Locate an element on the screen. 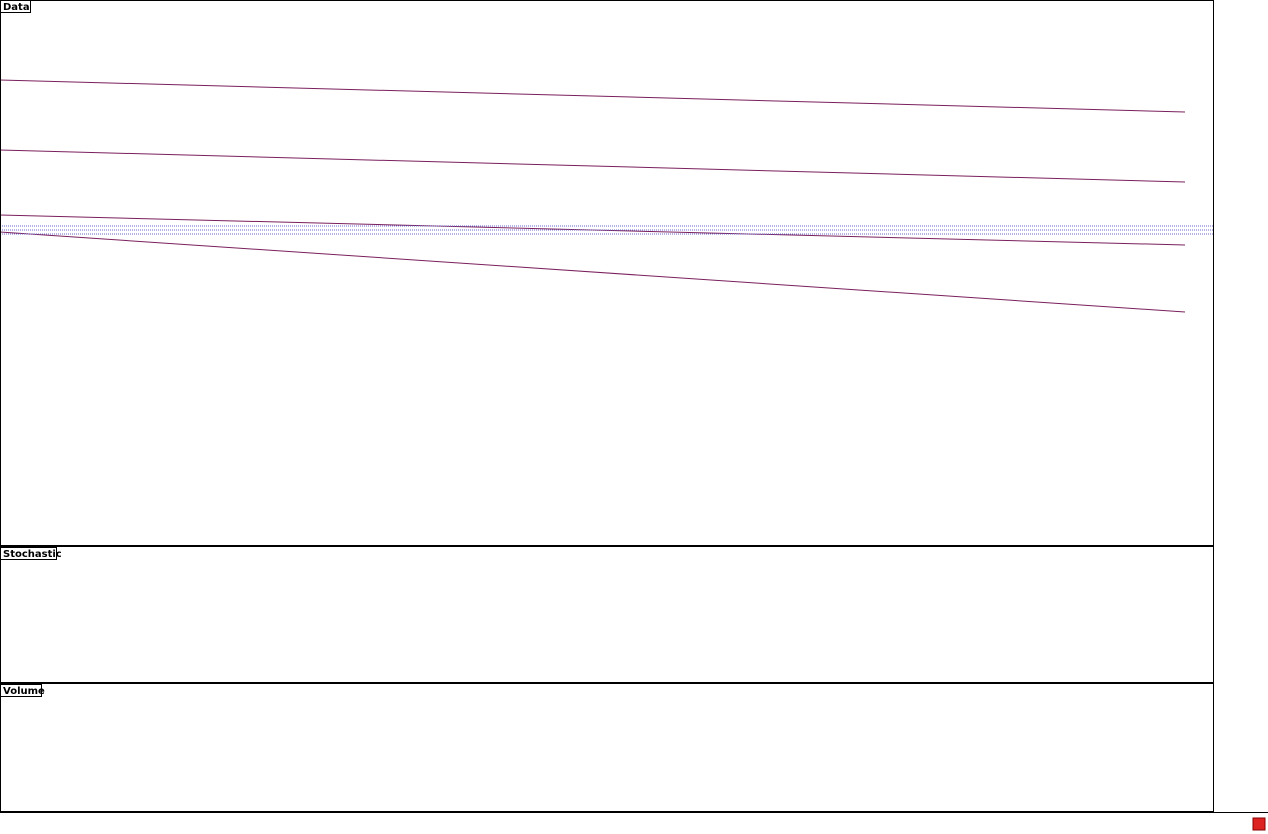 Image resolution: width=1268 pixels, height=834 pixels. panel-title: Data is located at coordinates (16, 7).